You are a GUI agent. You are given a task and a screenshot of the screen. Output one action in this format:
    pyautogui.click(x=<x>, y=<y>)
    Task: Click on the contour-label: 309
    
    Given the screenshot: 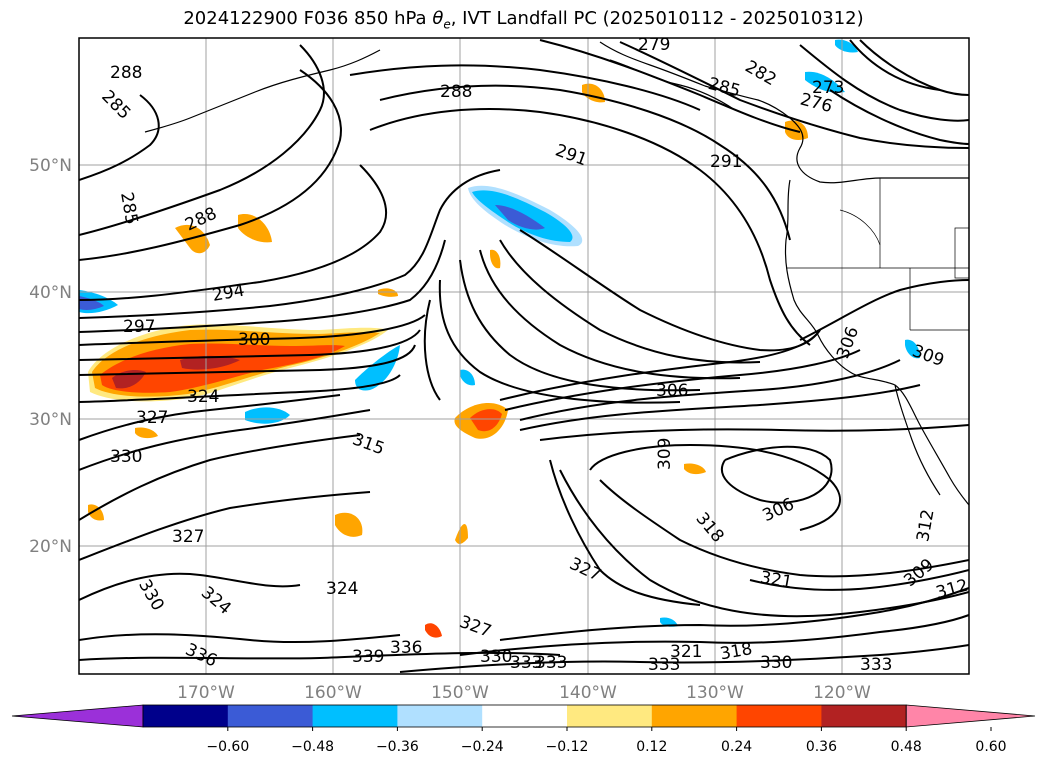 What is the action you would take?
    pyautogui.click(x=665, y=454)
    